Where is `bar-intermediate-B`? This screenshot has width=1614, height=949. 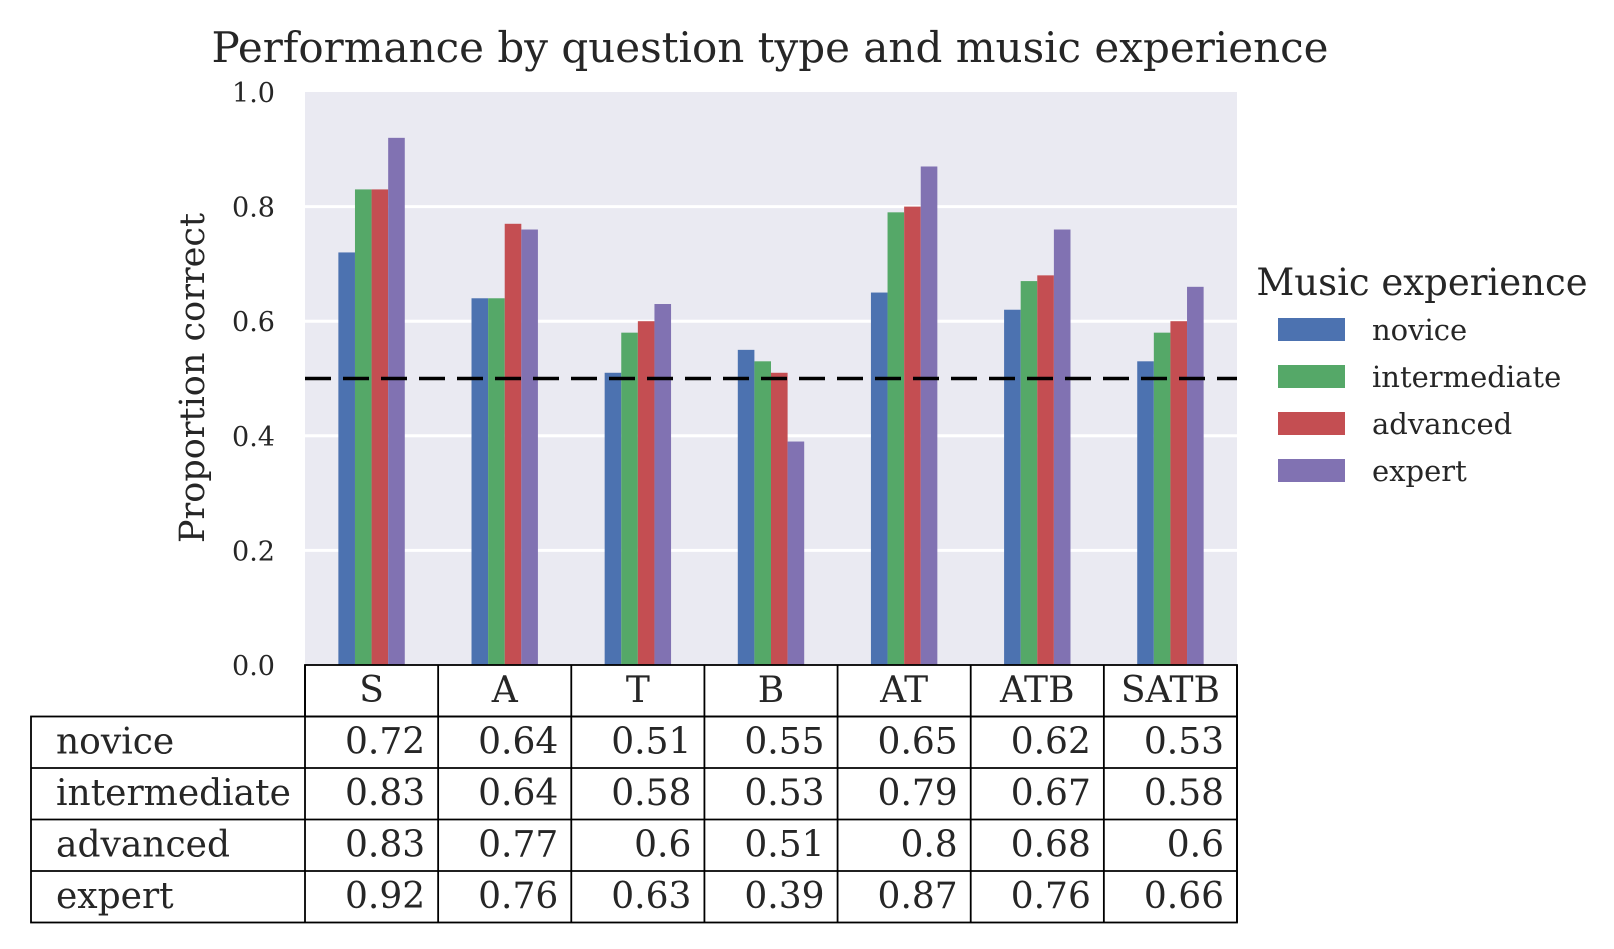 bar-intermediate-B is located at coordinates (762, 513).